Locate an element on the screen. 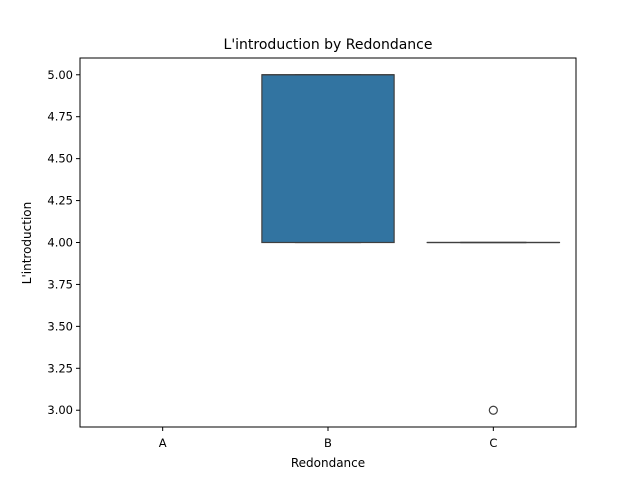 The height and width of the screenshot is (480, 640). outlier-point is located at coordinates (493, 410).